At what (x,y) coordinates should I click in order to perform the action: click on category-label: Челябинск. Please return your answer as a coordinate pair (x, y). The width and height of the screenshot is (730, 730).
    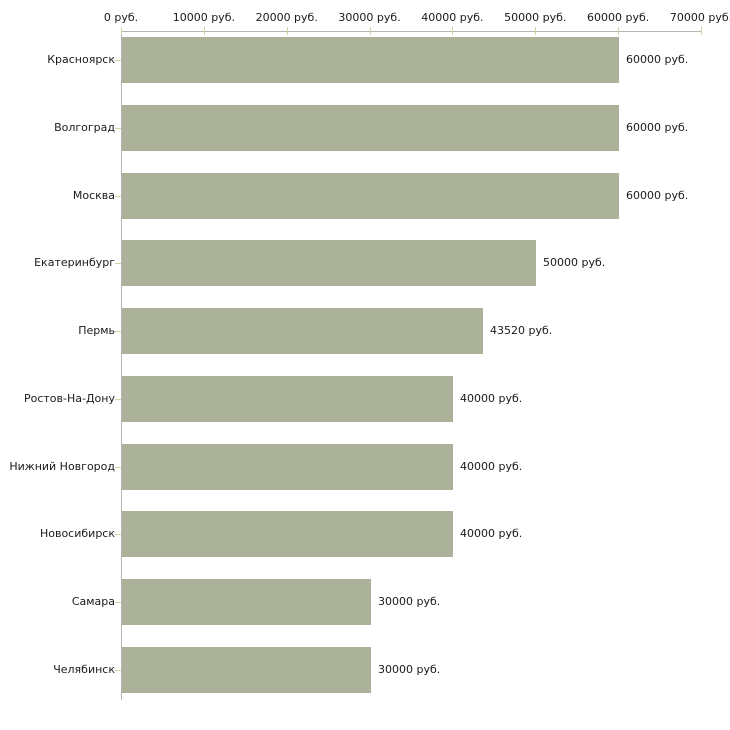
    Looking at the image, I should click on (84, 669).